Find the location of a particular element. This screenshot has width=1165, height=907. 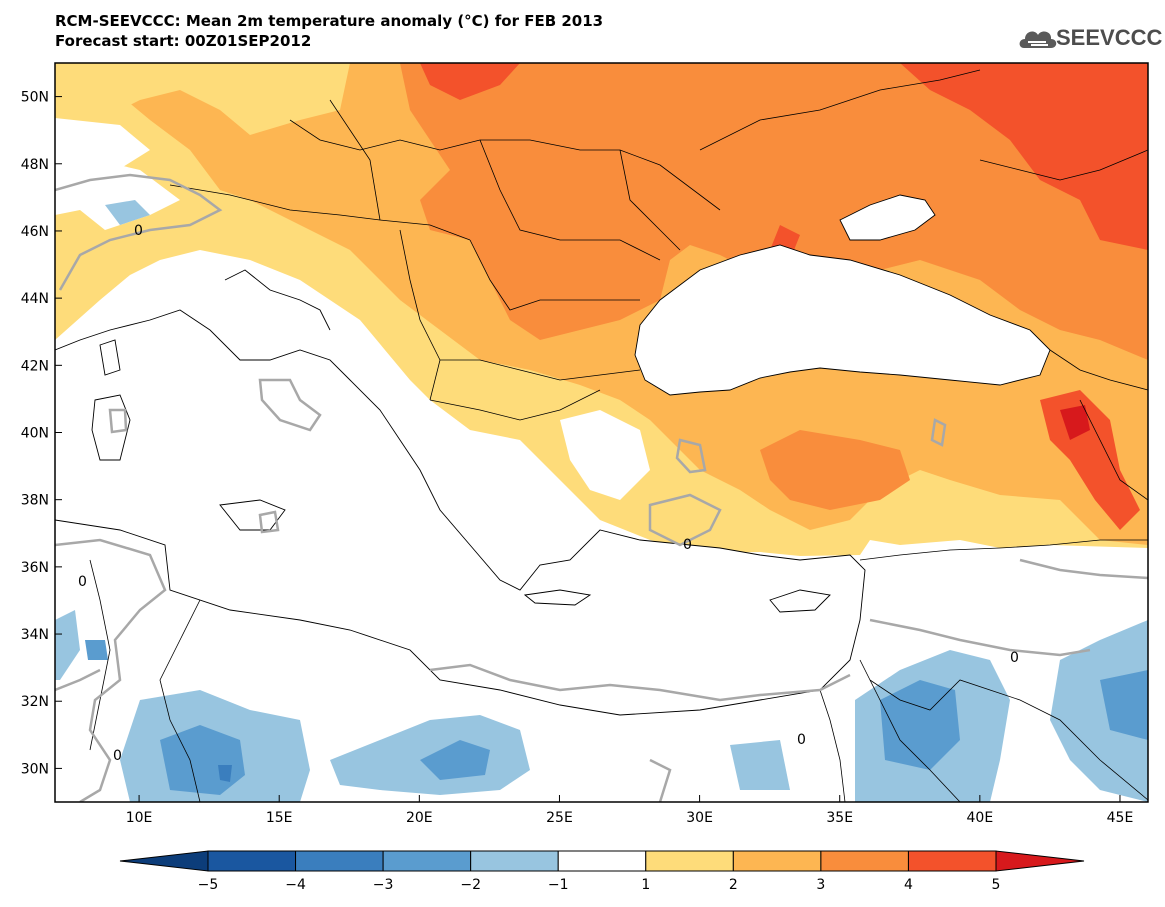

lat-tick-label: 50N is located at coordinates (35, 98).